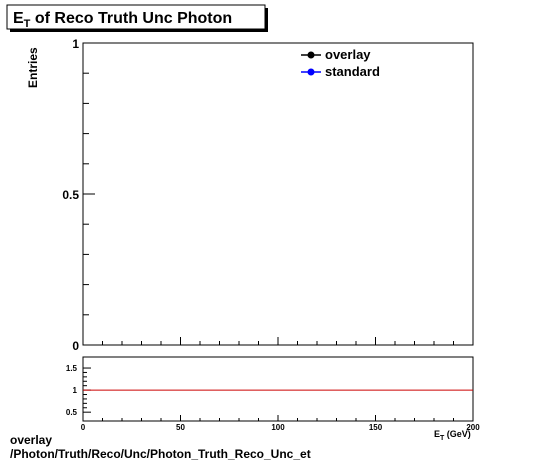 The height and width of the screenshot is (462, 546). I want to click on title-box-frame, so click(136, 17).